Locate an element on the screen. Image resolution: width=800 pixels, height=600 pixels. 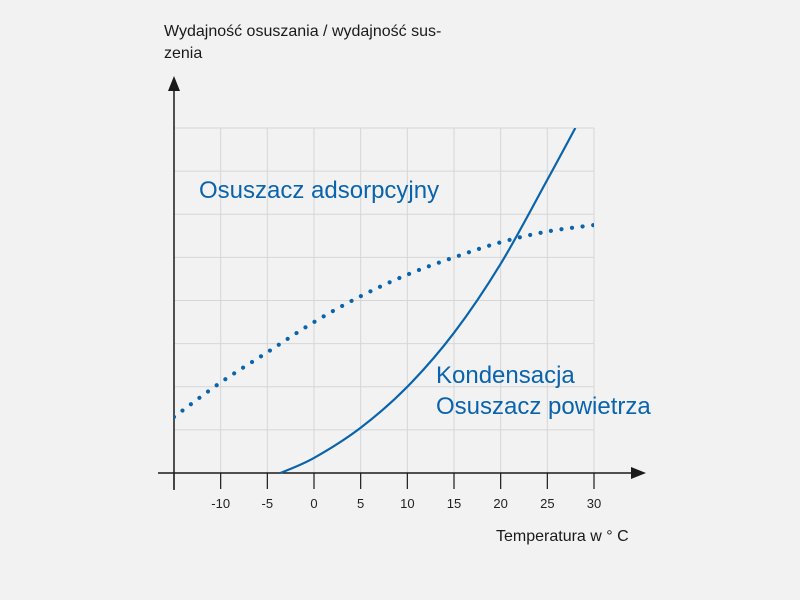
y-axis-title-line2: zenia is located at coordinates (183, 53).